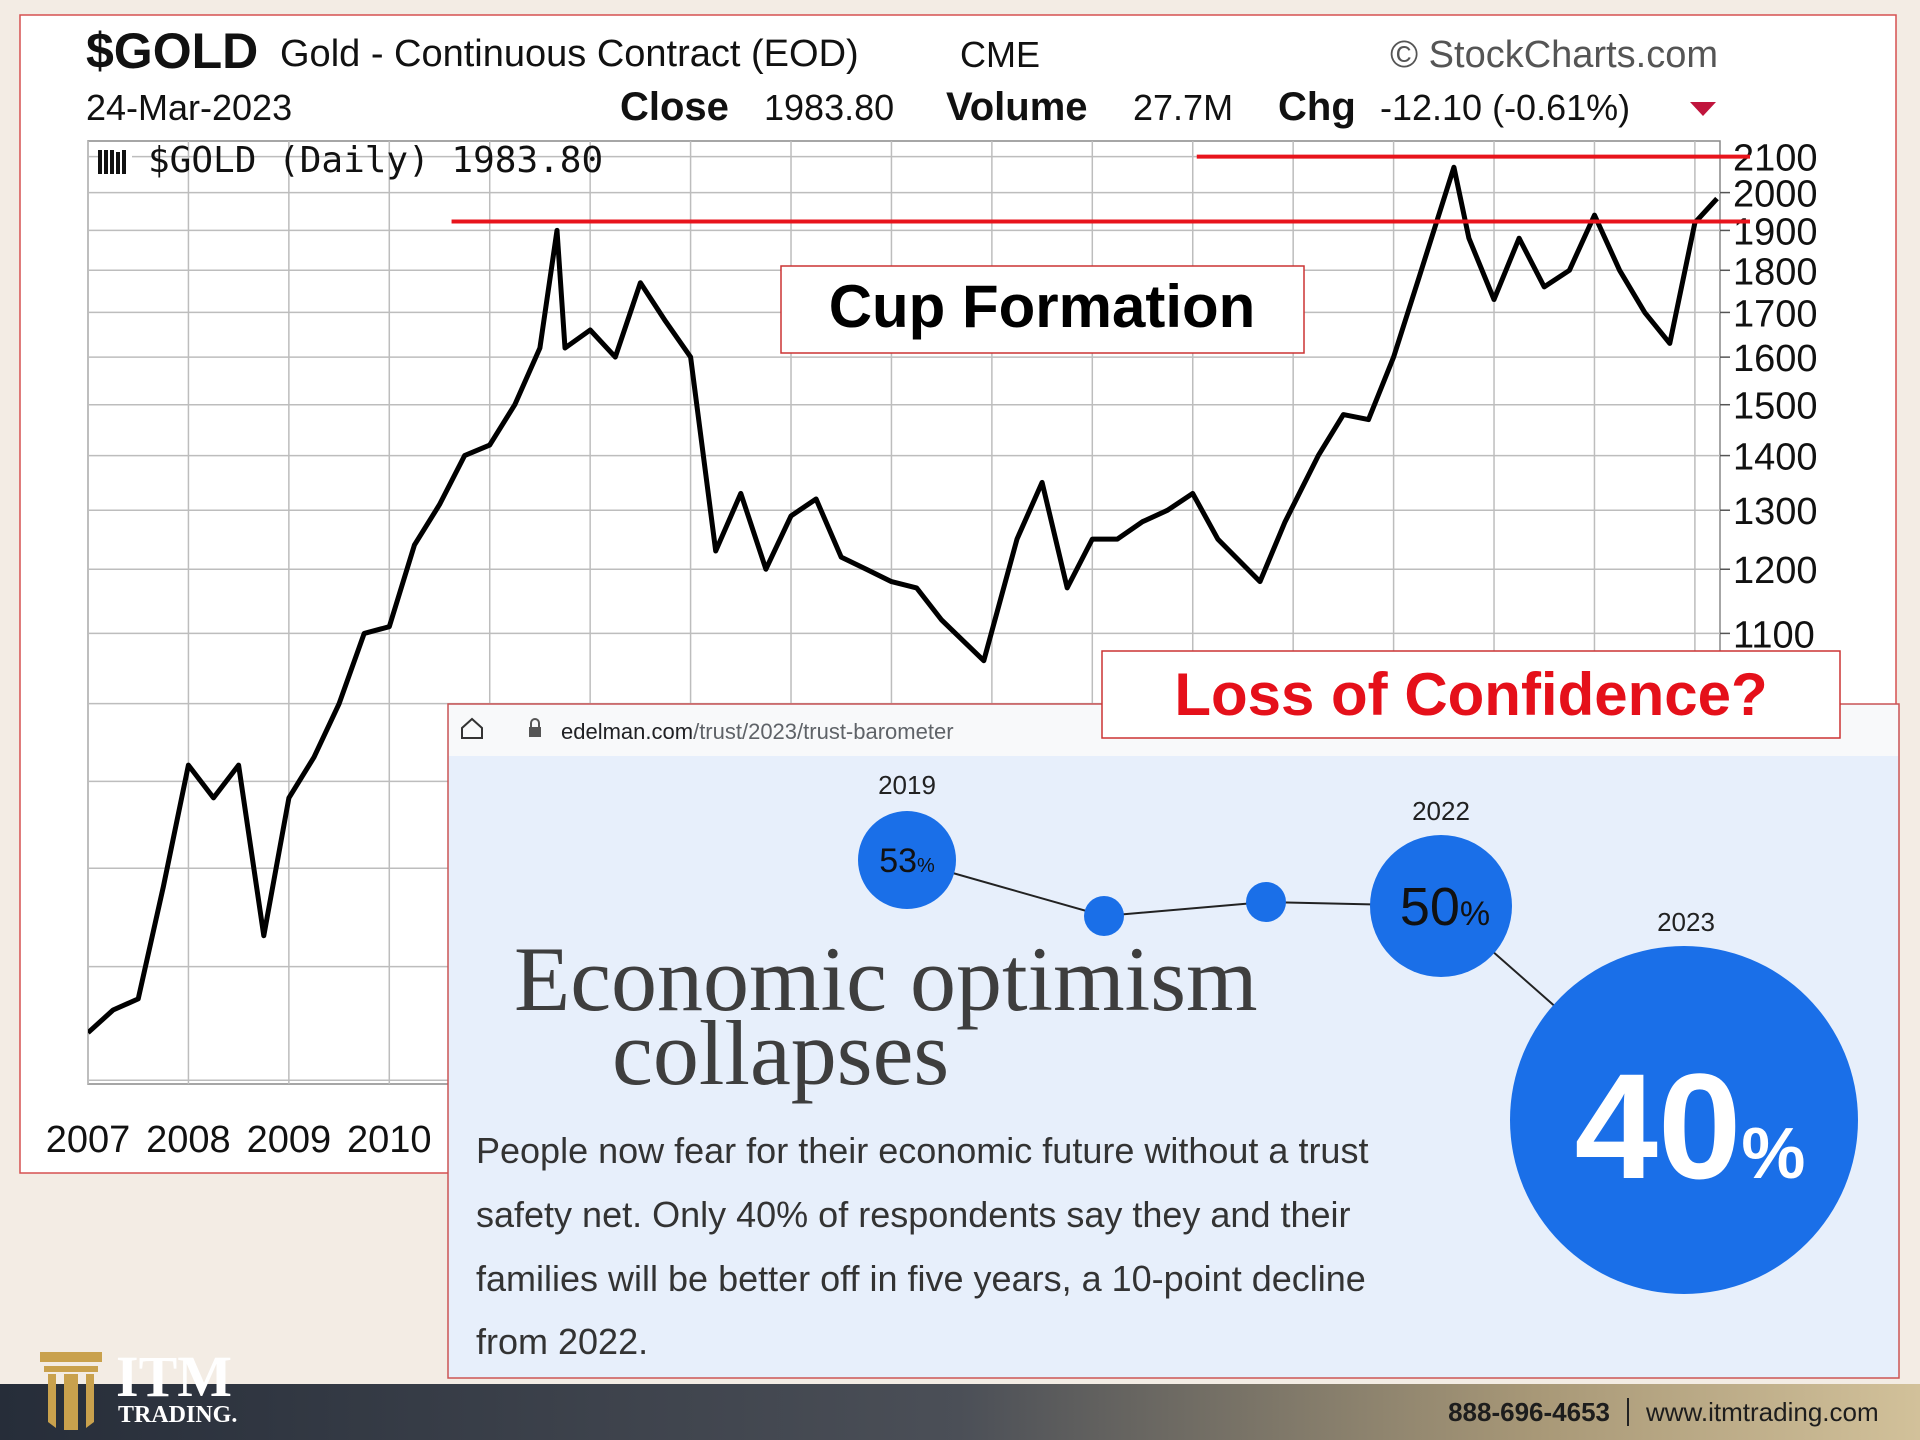 This screenshot has width=1920, height=1440. What do you see at coordinates (898, 861) in the screenshot?
I see `bubble-value: 53` at bounding box center [898, 861].